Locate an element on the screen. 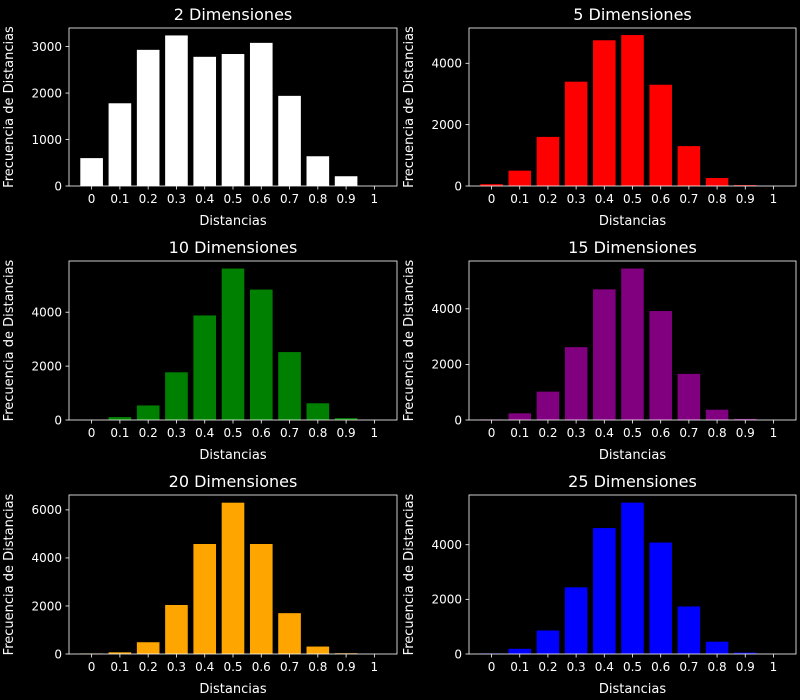 Image resolution: width=800 pixels, height=700 pixels. chart-title: 5 Dimensiones is located at coordinates (632, 14).